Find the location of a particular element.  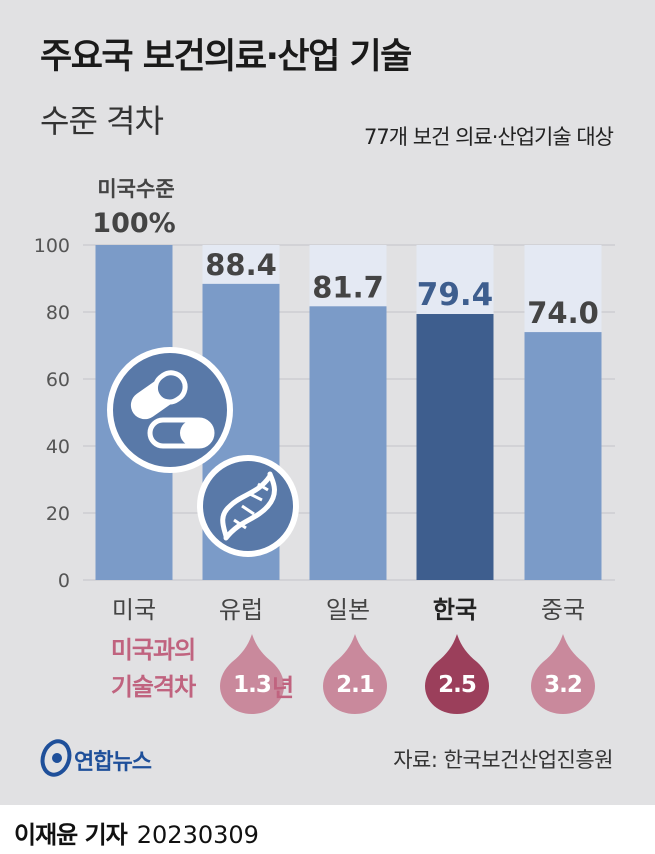

gap-badge-korea: 2.5 is located at coordinates (457, 673).